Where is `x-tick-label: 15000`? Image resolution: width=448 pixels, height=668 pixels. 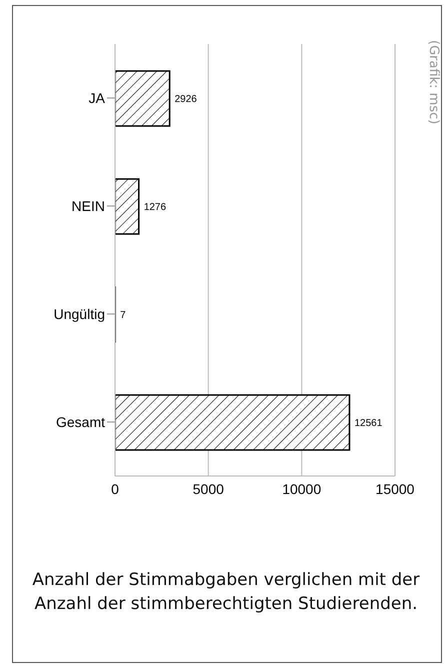 x-tick-label: 15000 is located at coordinates (395, 488).